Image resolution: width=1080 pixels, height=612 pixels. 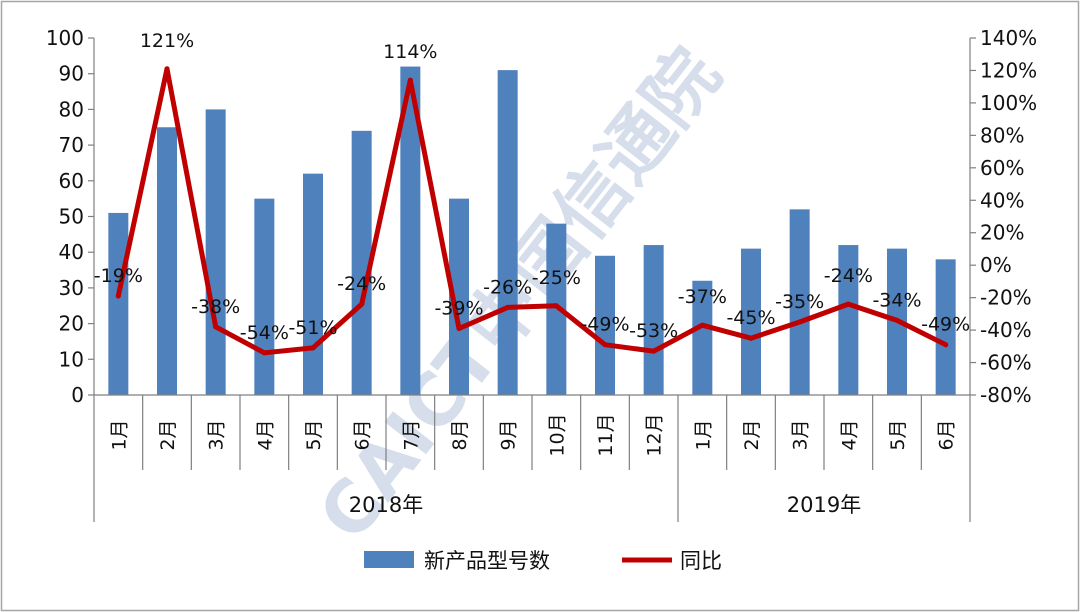 I want to click on category-label: 2月, so click(x=752, y=434).